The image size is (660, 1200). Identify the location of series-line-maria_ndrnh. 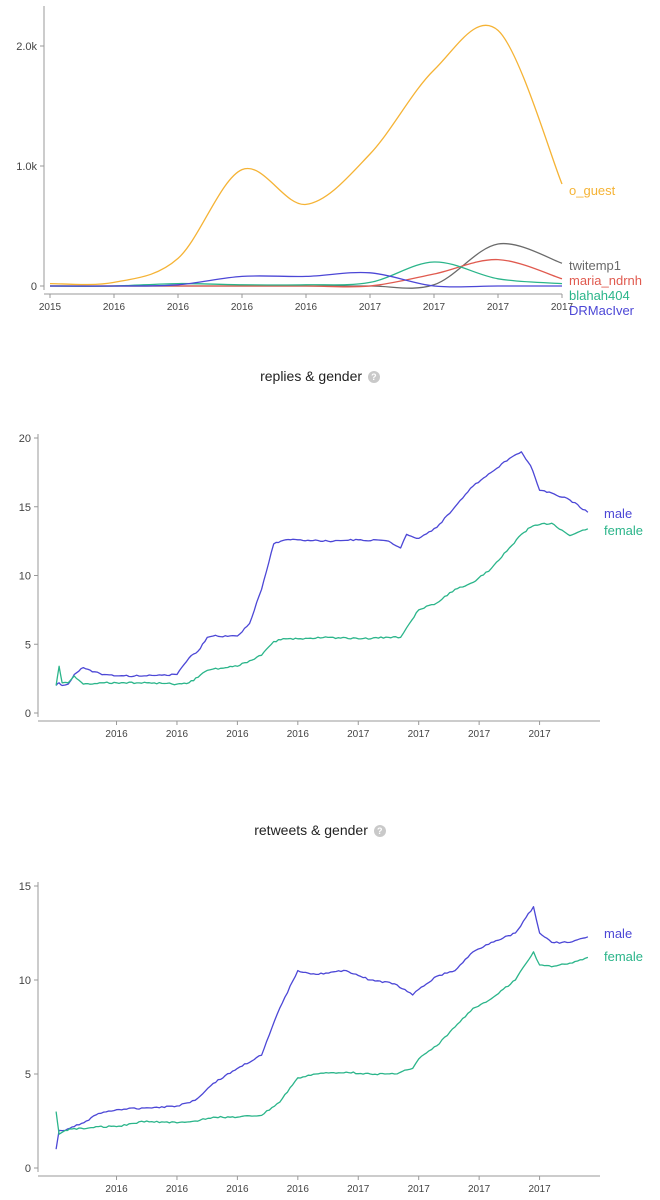
(306, 273).